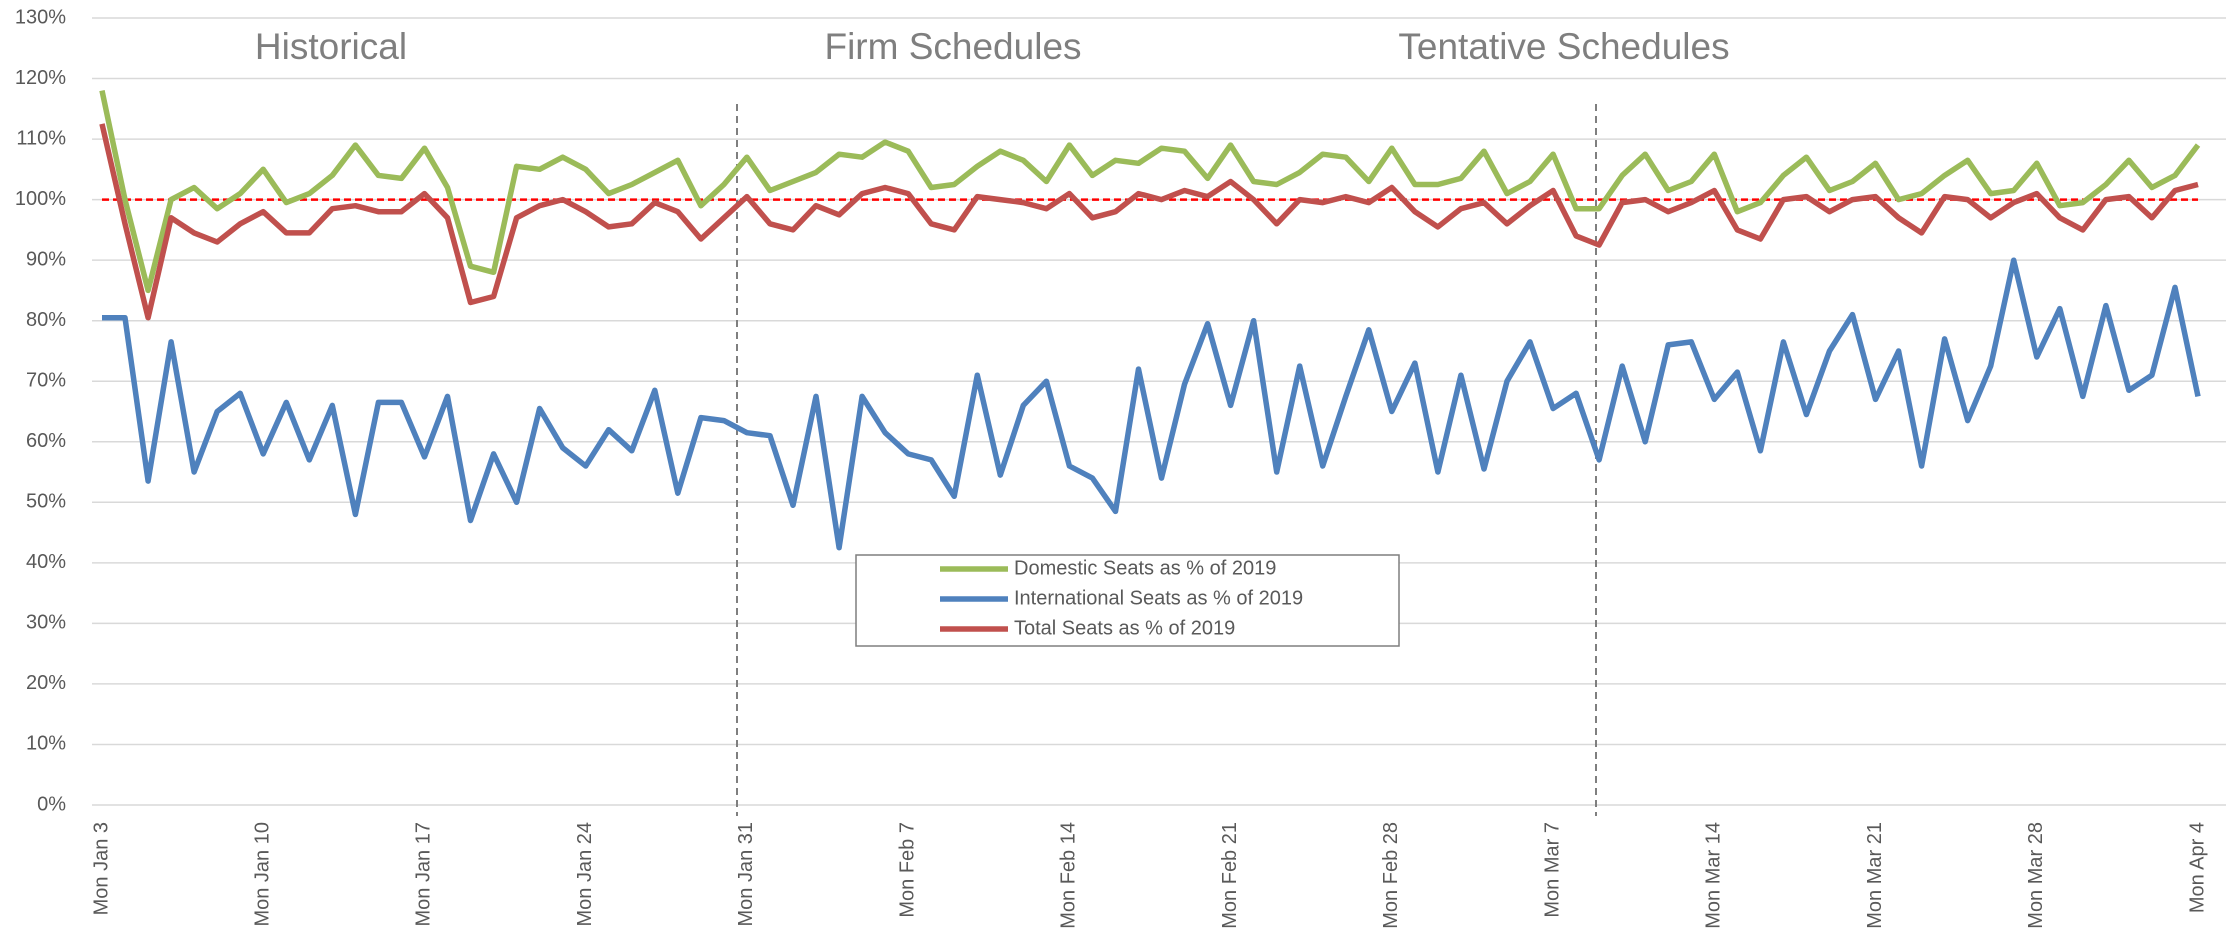  What do you see at coordinates (1875, 875) in the screenshot?
I see `x-tick-label: Mon Mar 21` at bounding box center [1875, 875].